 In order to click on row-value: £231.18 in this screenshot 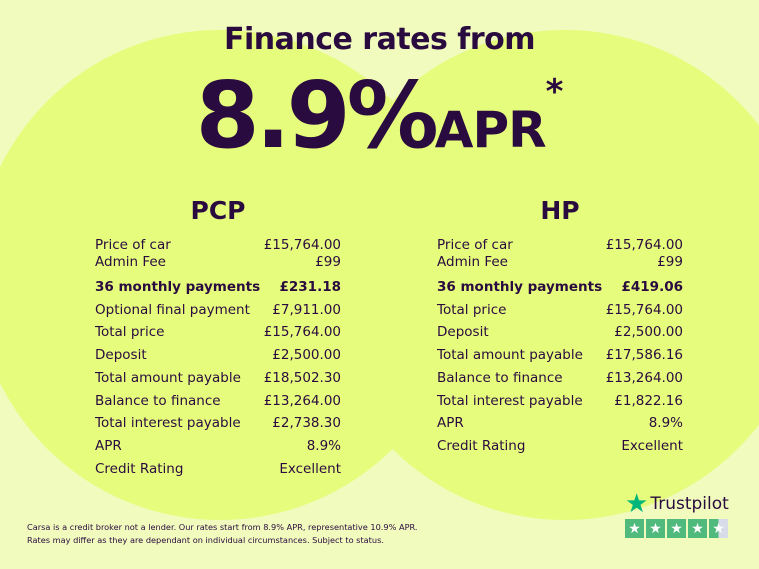, I will do `click(310, 287)`.